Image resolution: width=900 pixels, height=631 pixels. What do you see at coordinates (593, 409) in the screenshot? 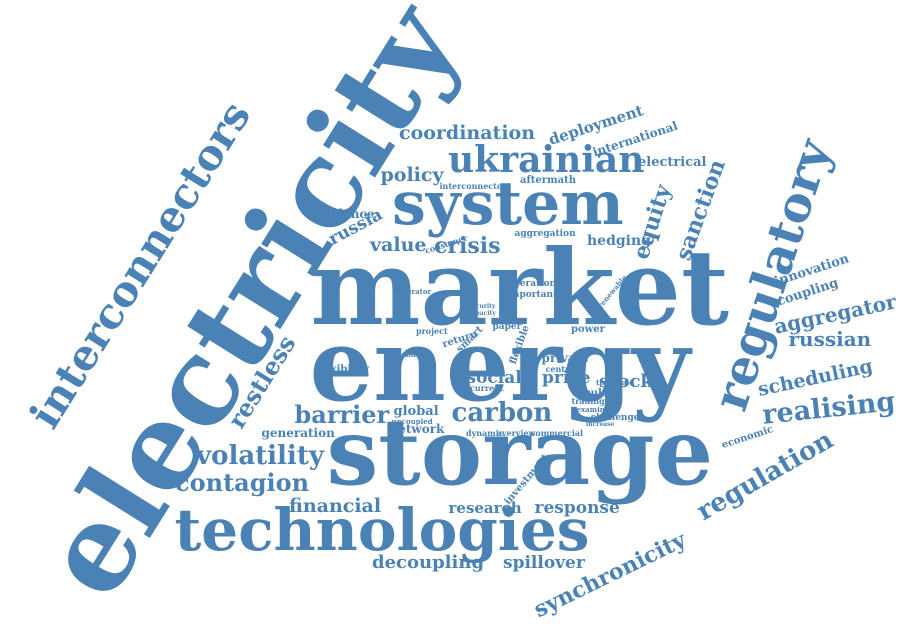
I see `word-examine: examine` at bounding box center [593, 409].